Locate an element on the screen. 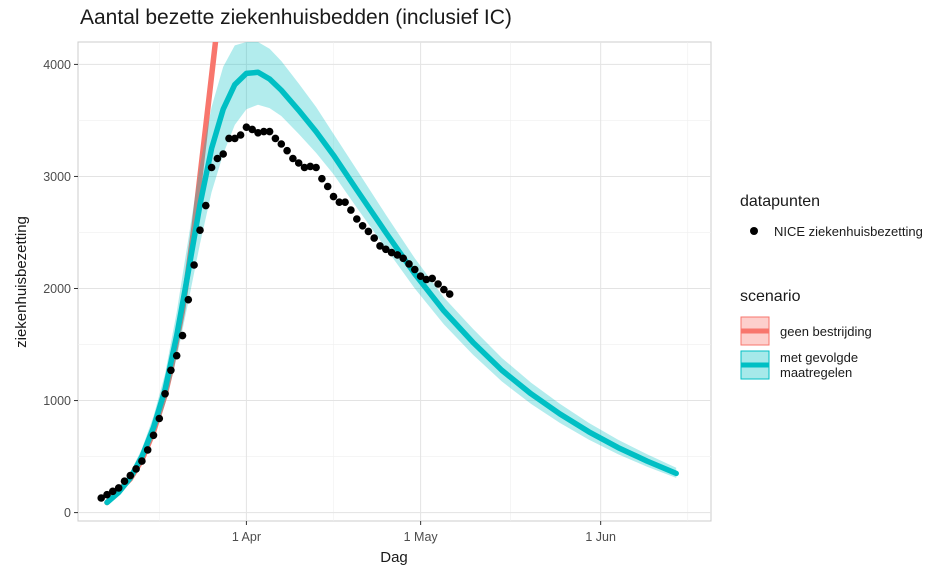 The width and height of the screenshot is (945, 569). legend-title-datapunten: datapunten is located at coordinates (780, 201).